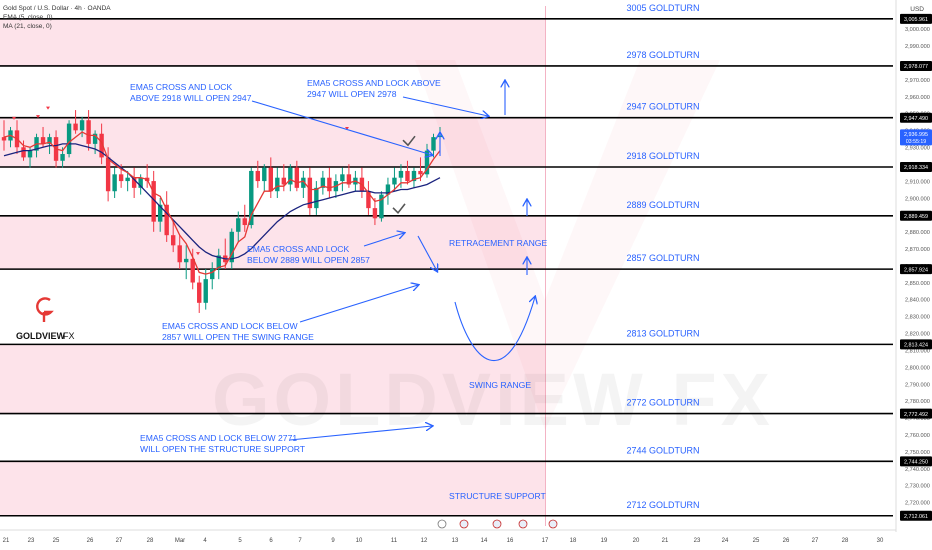 The width and height of the screenshot is (932, 550). Describe the element at coordinates (697, 541) in the screenshot. I see `x-tick-label: 23` at that location.